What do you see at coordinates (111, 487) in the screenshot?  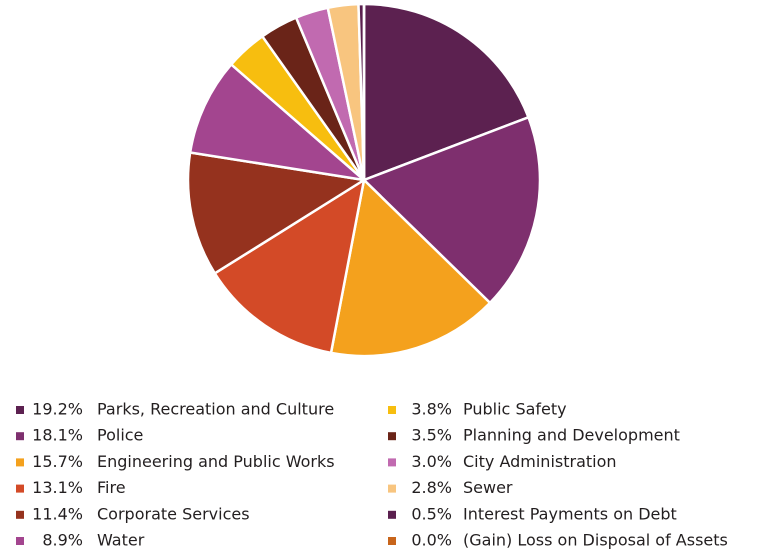 I see `legend-label: Fire` at bounding box center [111, 487].